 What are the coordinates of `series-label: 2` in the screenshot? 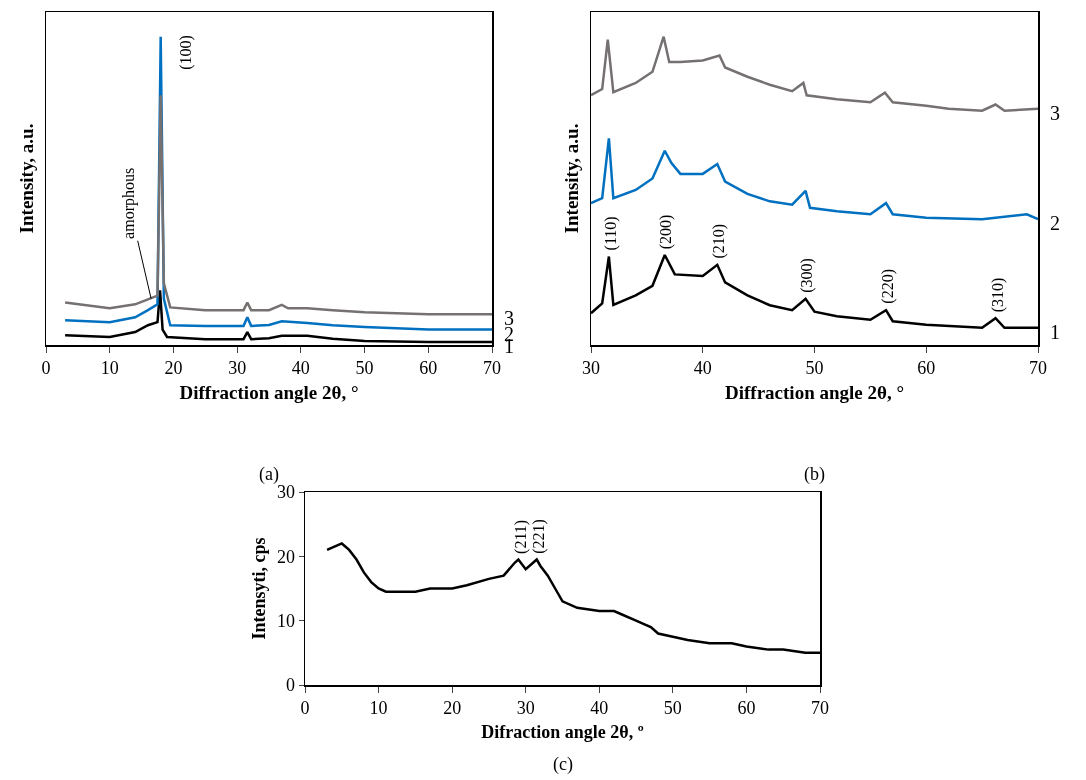 It's located at (1055, 223).